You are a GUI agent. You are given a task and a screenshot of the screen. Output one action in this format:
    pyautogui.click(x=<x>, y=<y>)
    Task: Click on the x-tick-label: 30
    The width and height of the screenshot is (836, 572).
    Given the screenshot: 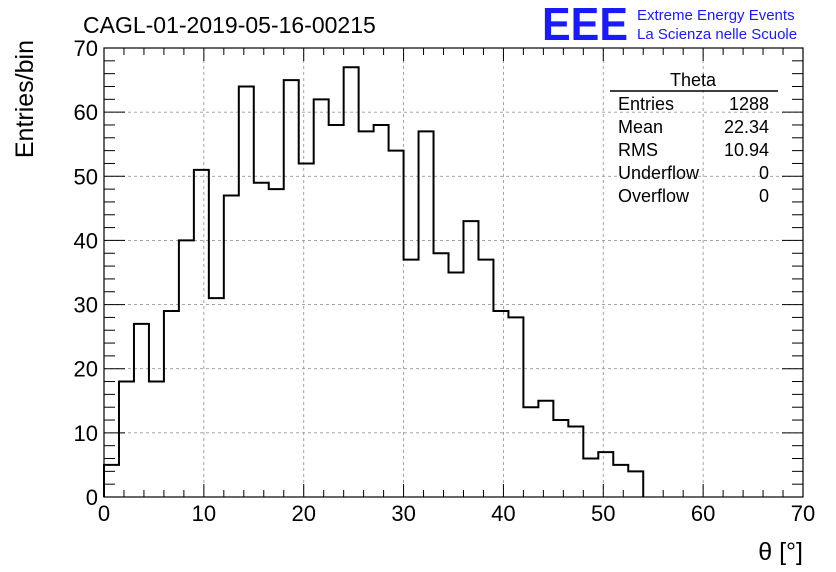 What is the action you would take?
    pyautogui.click(x=403, y=513)
    